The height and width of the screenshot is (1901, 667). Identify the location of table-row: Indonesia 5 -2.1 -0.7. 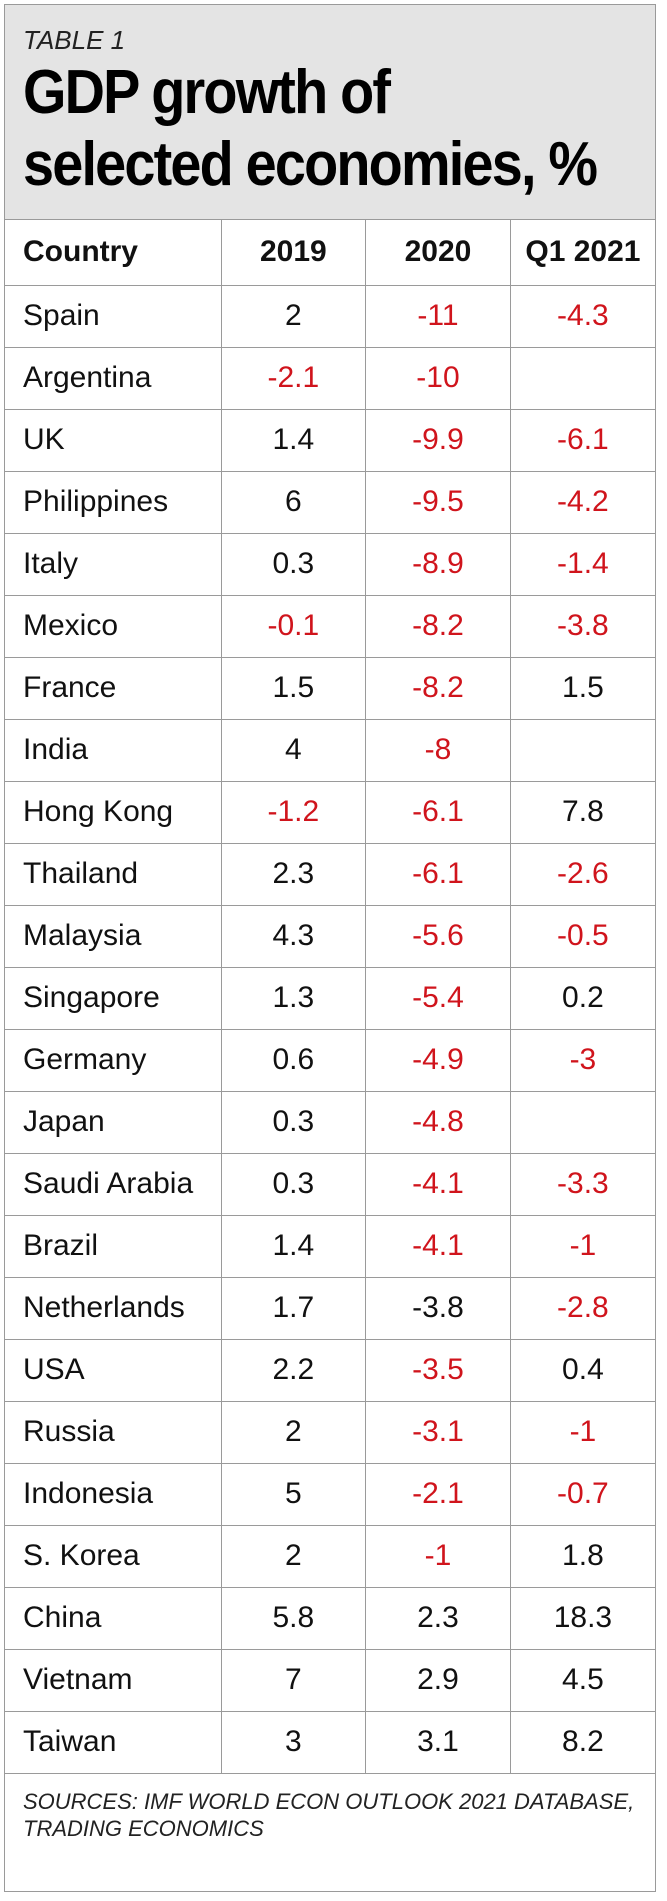
(330, 1494).